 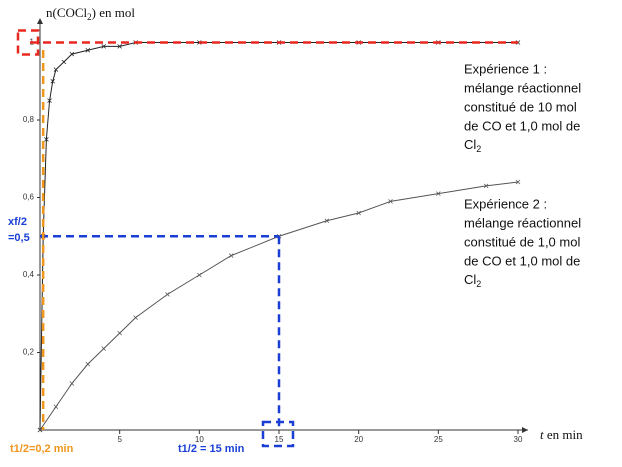 What do you see at coordinates (17, 222) in the screenshot?
I see `guide-y-label: xf/2` at bounding box center [17, 222].